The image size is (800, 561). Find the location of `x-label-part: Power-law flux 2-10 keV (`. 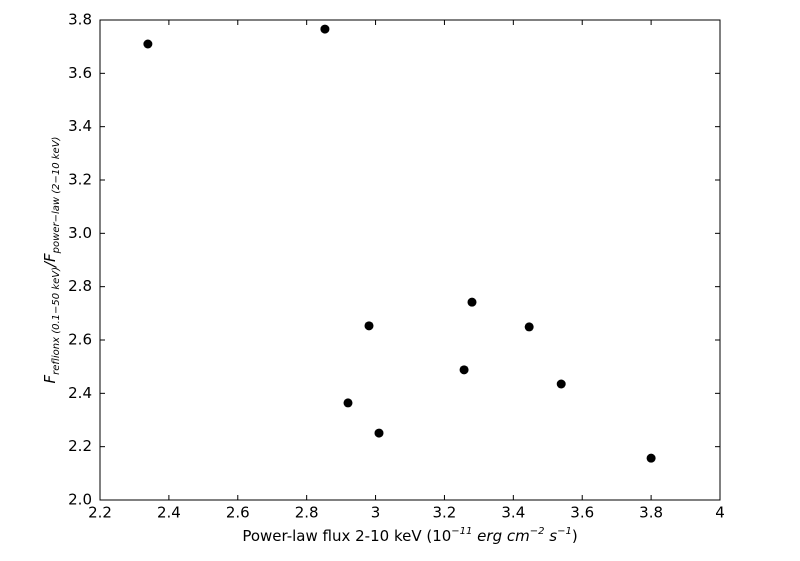

x-label-part: Power-law flux 2-10 keV ( is located at coordinates (337, 536).